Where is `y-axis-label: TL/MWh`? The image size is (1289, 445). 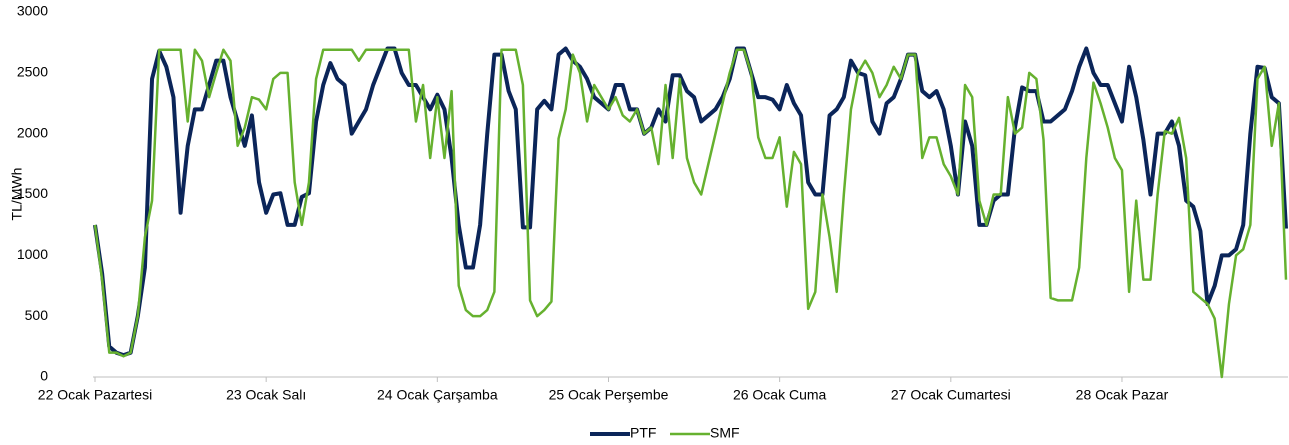 y-axis-label: TL/MWh is located at coordinates (17, 194).